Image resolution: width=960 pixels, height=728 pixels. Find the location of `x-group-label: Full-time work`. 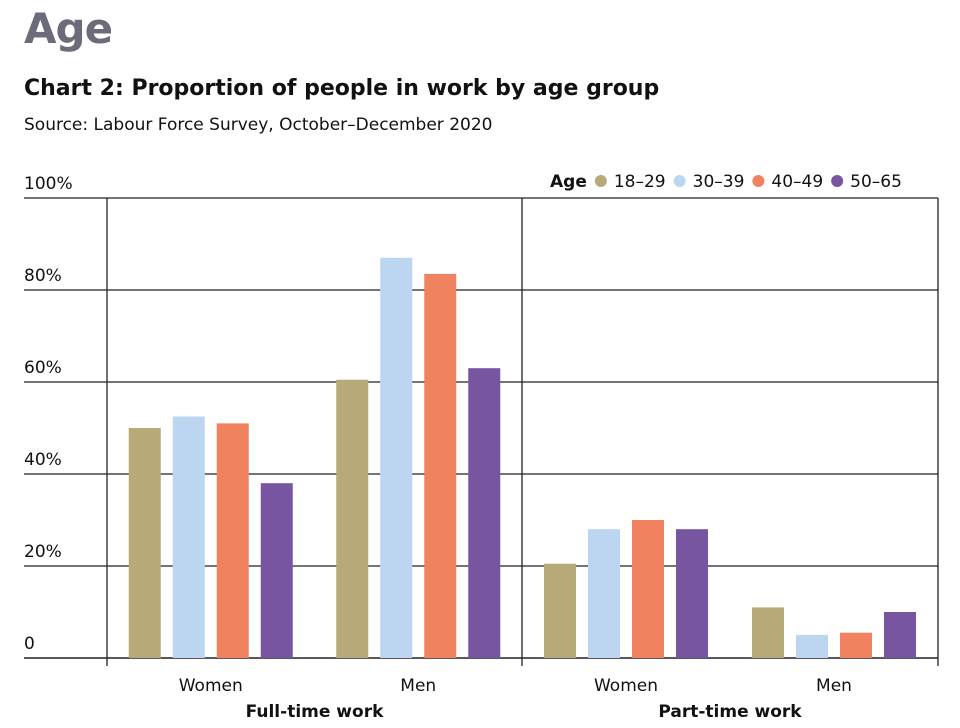

x-group-label: Full-time work is located at coordinates (315, 712).